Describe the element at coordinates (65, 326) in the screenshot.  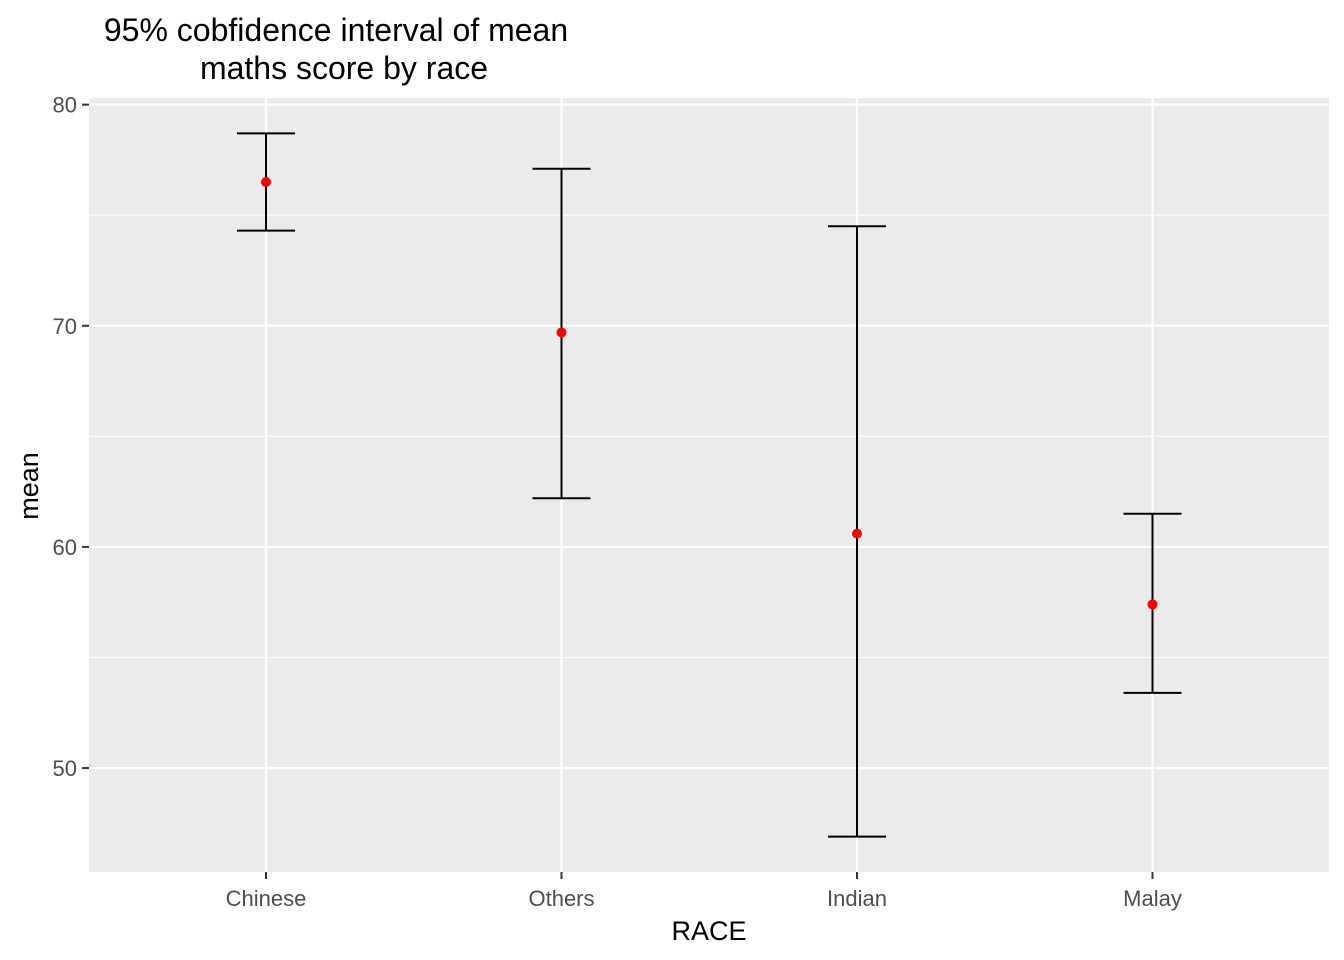
I see `y-tick-label-70: 70` at that location.